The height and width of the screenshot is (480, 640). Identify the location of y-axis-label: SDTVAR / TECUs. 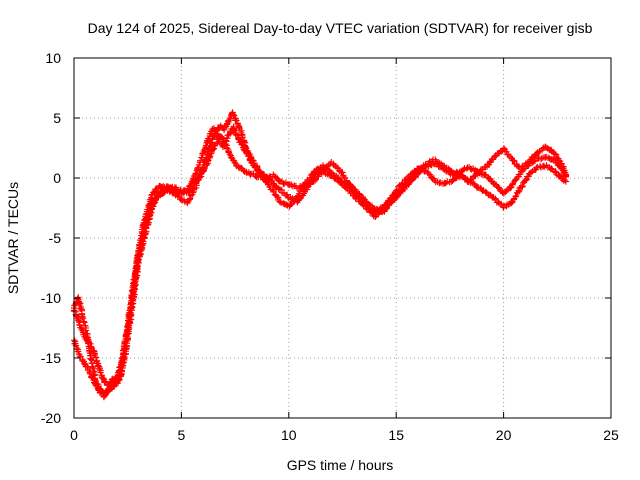
(13, 238).